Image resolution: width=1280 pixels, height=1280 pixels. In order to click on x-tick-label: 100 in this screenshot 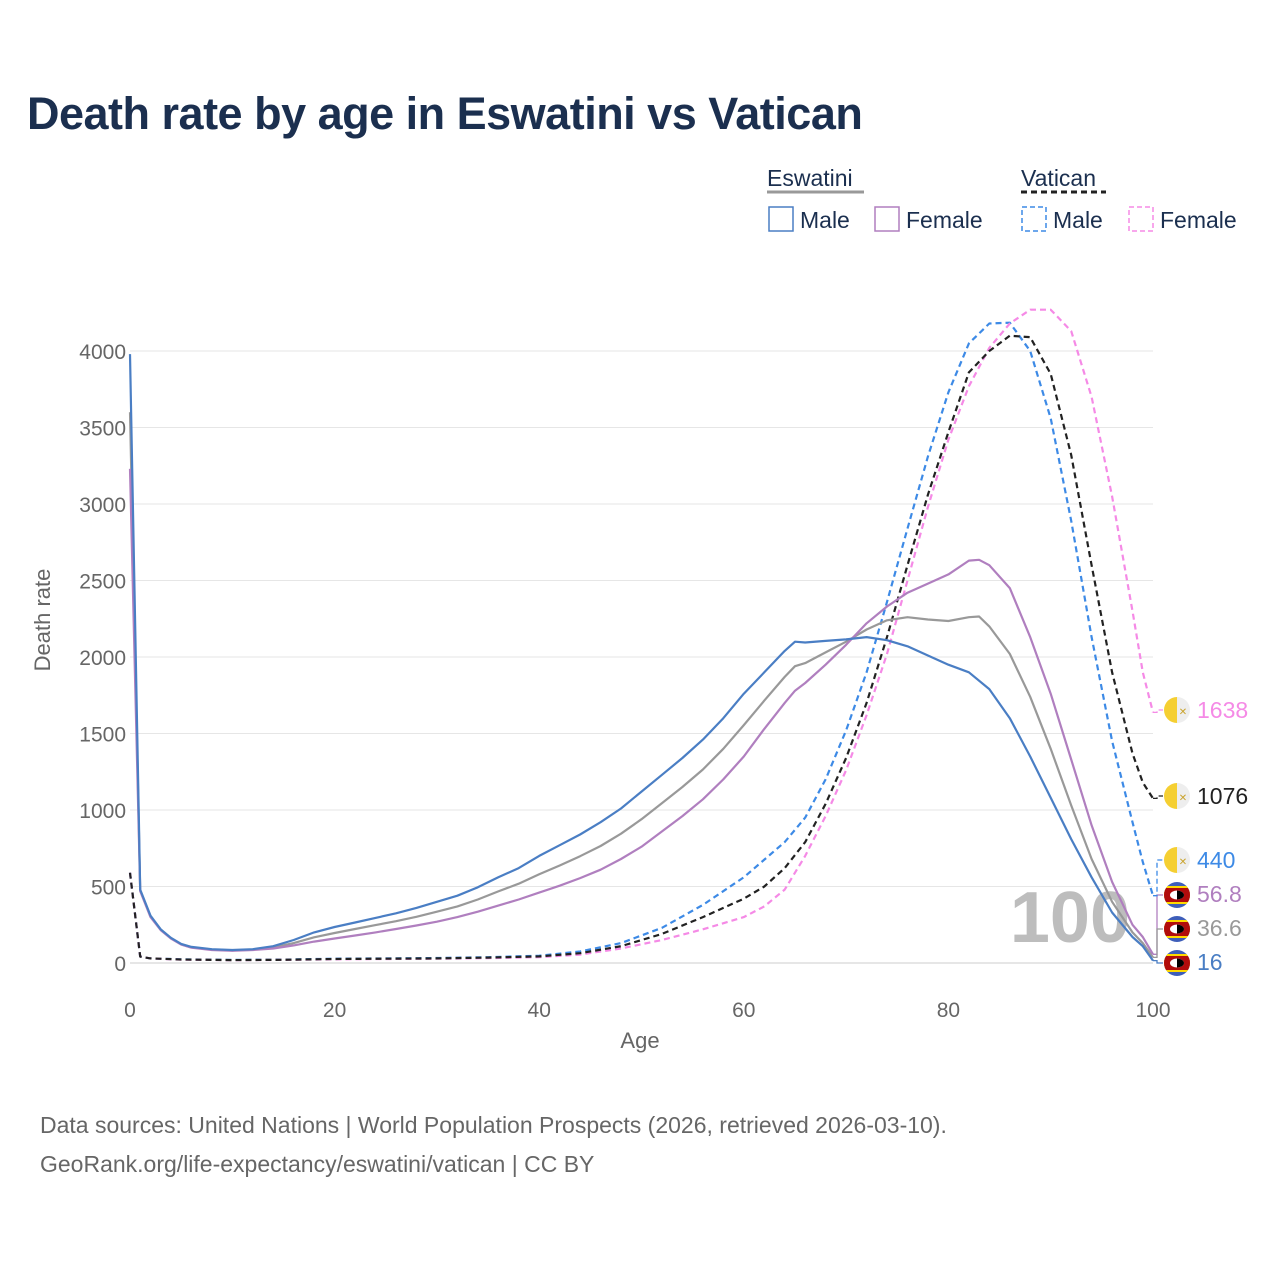, I will do `click(1152, 1010)`.